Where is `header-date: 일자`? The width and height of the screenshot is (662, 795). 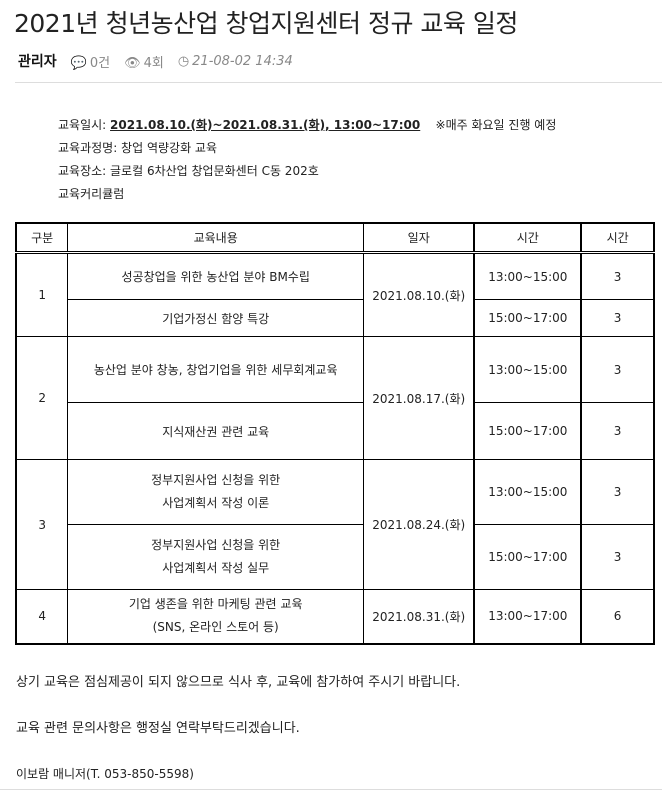
header-date: 일자 is located at coordinates (419, 238).